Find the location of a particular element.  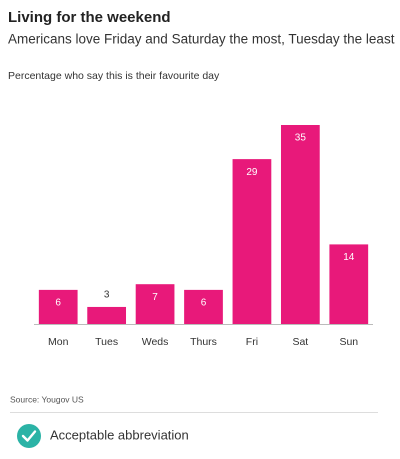

x-tick-label: Sat is located at coordinates (300, 342).